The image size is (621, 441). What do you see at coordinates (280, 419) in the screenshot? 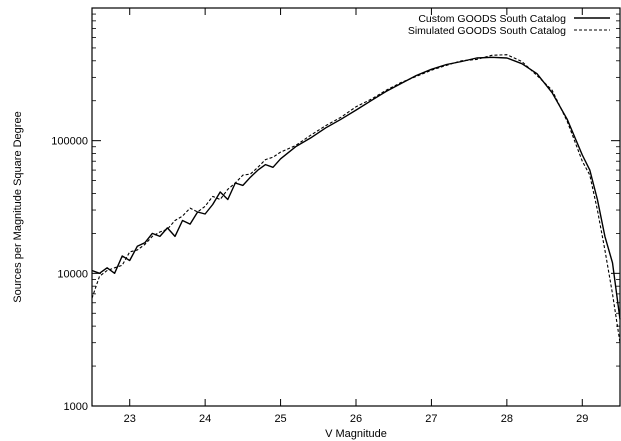
I see `x-tick-label: 25` at bounding box center [280, 419].